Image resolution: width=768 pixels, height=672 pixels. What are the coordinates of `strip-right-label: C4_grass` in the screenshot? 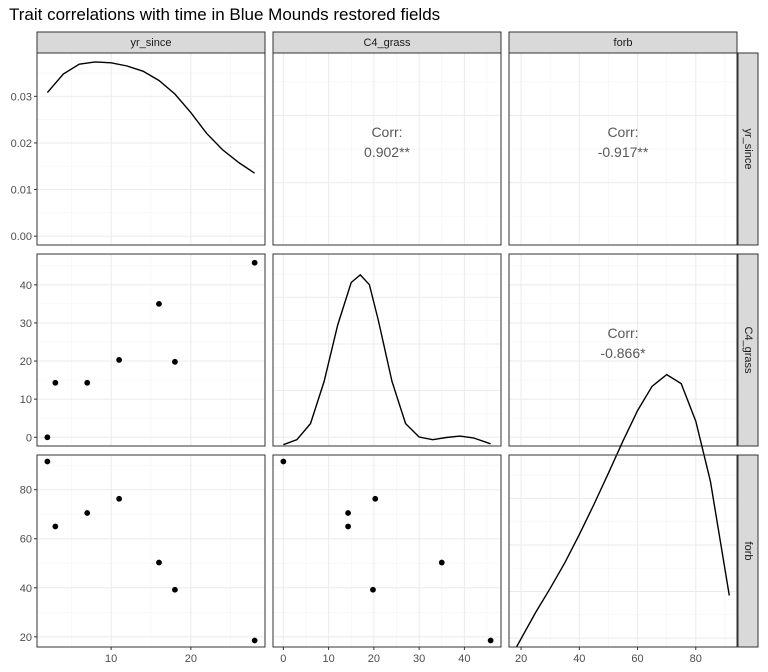 It's located at (748, 350).